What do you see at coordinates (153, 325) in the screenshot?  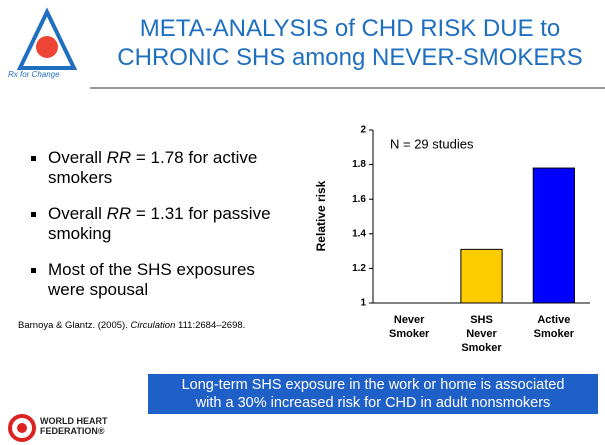 I see `text: Circulation` at bounding box center [153, 325].